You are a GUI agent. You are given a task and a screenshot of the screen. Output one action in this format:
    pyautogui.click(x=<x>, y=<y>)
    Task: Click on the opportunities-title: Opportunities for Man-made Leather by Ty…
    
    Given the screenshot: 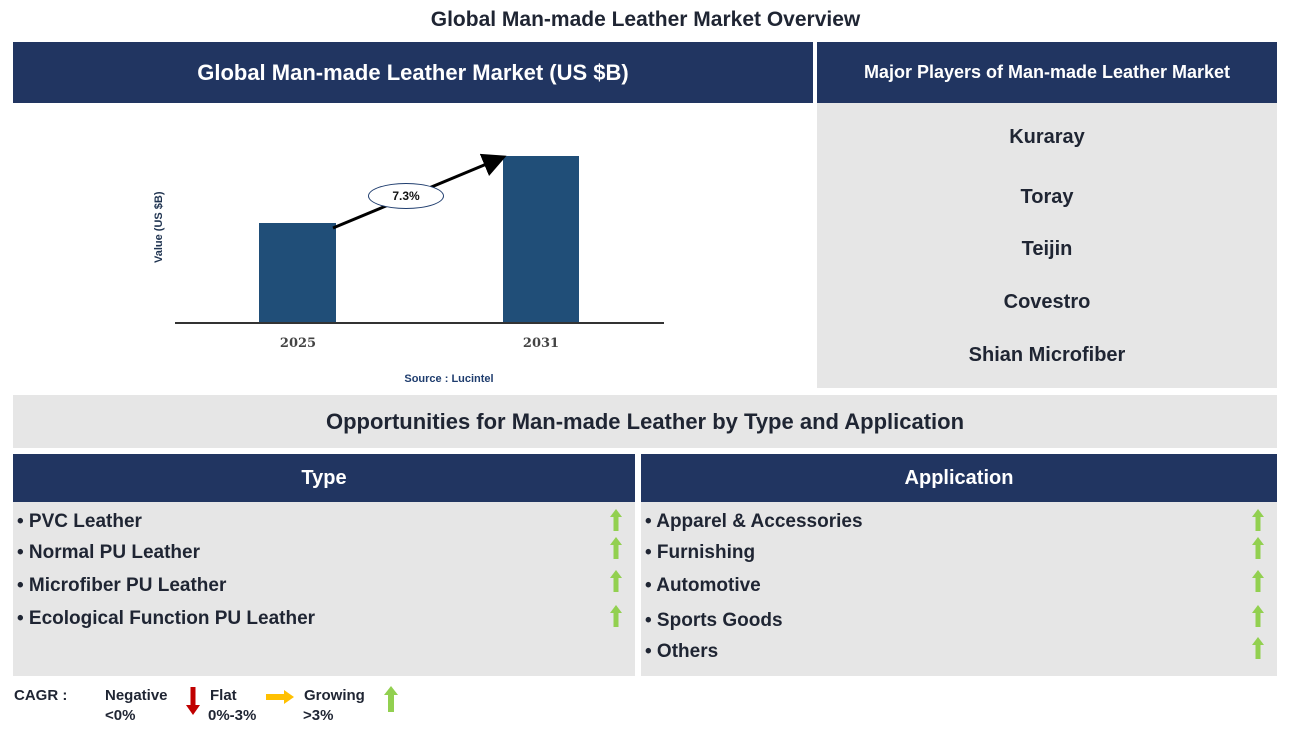 What is the action you would take?
    pyautogui.click(x=645, y=421)
    